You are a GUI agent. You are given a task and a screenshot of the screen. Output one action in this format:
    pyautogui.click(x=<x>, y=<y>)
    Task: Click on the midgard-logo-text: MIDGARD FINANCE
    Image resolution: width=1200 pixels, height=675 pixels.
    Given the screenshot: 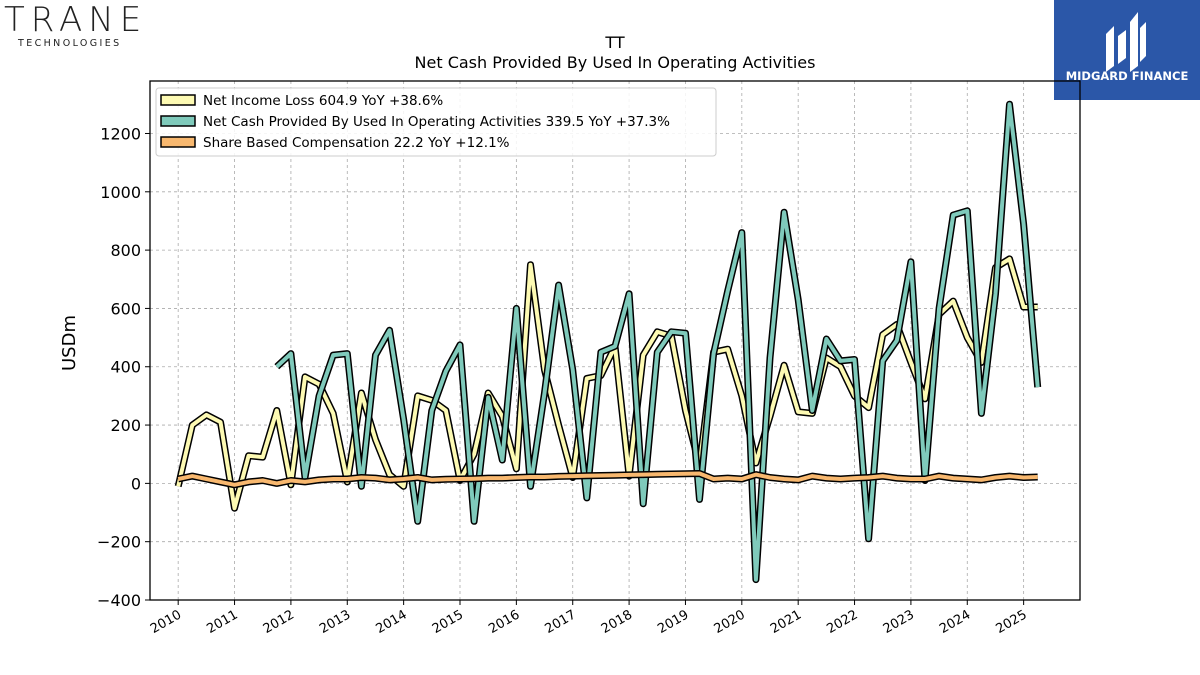 What is the action you would take?
    pyautogui.click(x=1127, y=76)
    